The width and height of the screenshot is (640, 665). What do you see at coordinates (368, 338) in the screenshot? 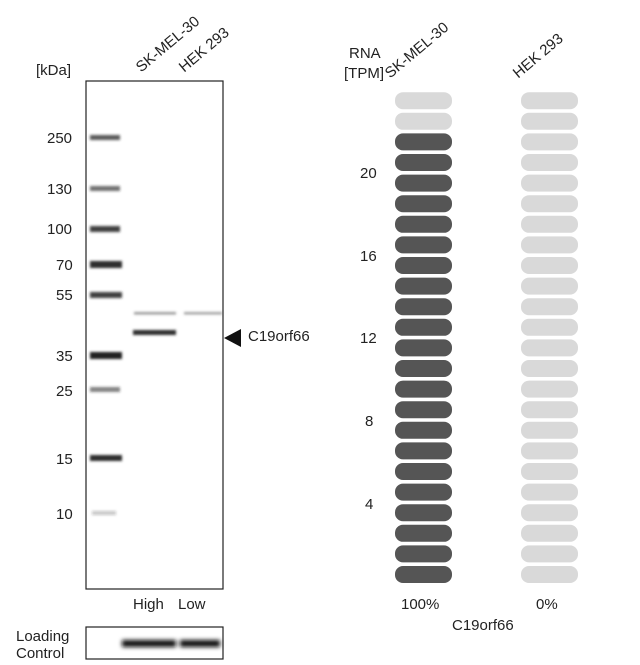
I see `rna-y-tick: 12` at bounding box center [368, 338].